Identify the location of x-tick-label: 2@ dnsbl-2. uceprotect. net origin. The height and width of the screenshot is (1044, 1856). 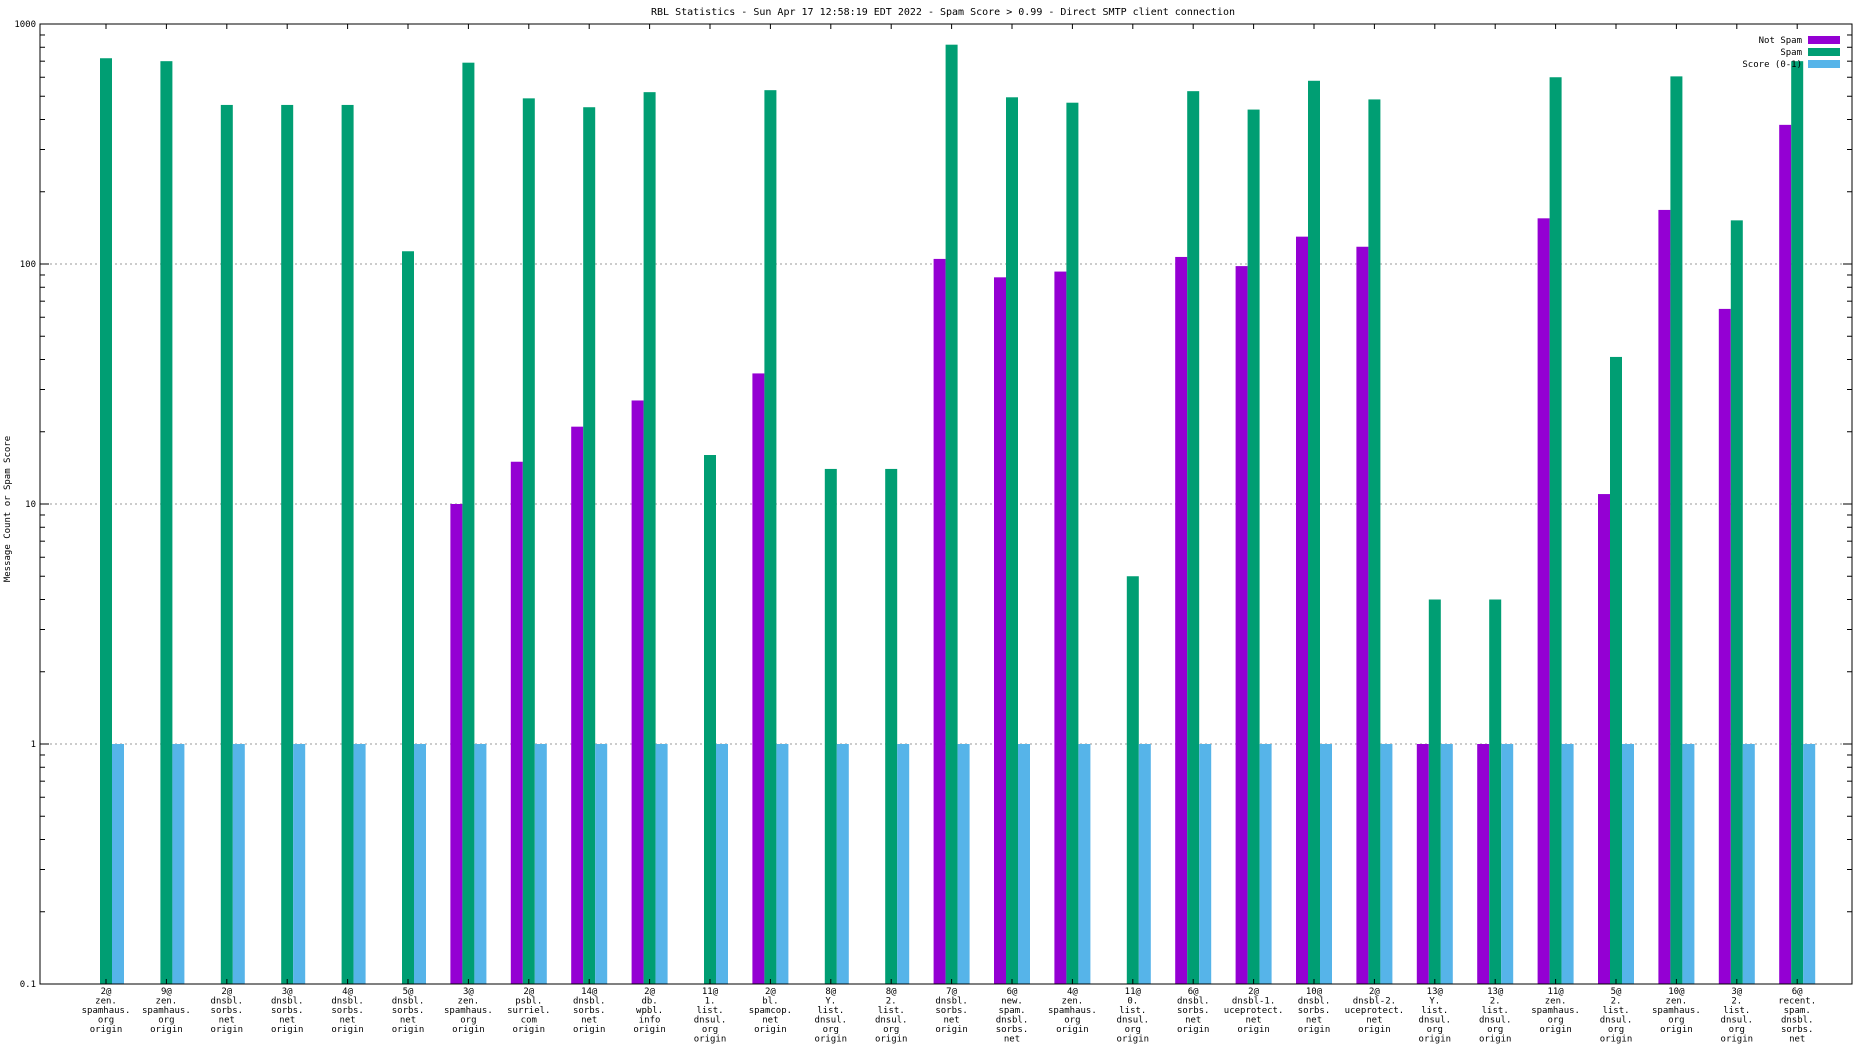
(1375, 1011).